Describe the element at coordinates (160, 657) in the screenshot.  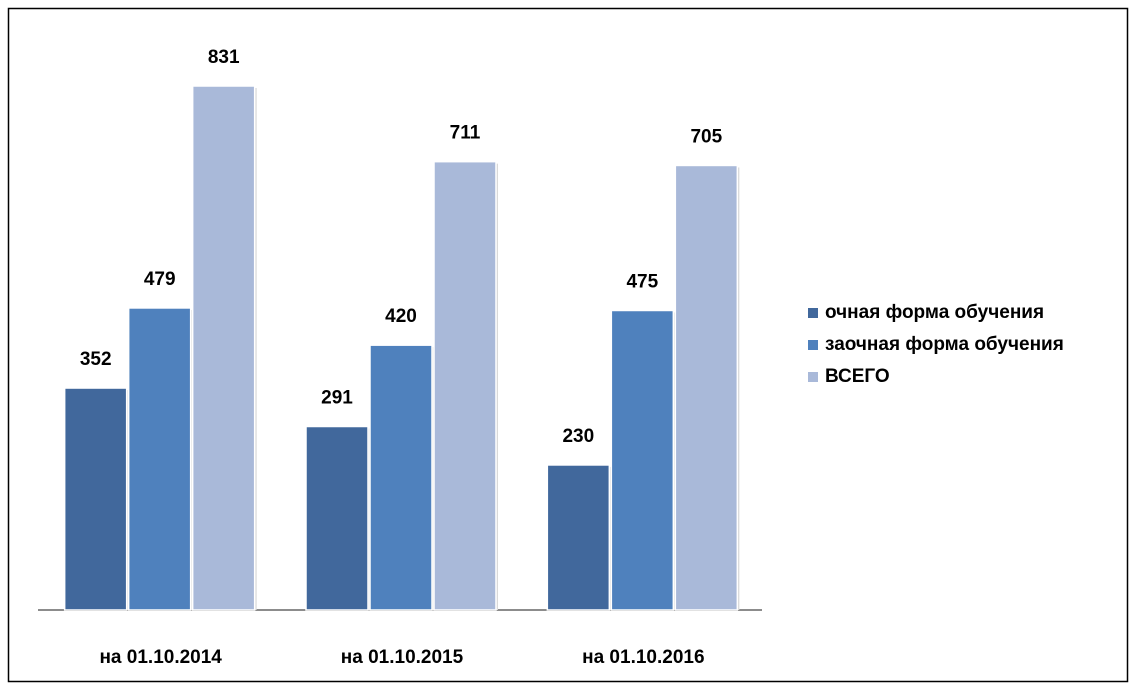
I see `x-tick-label: на 01.10.2014` at that location.